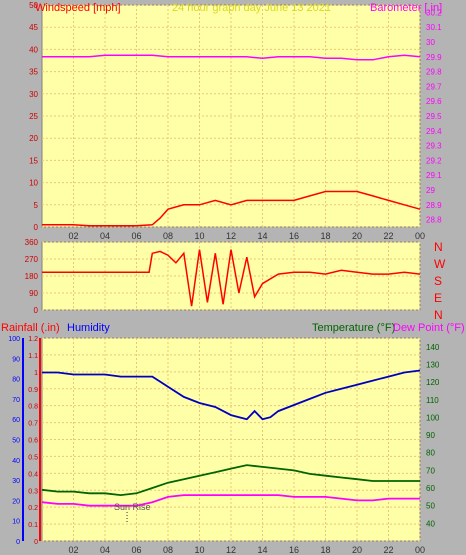  Describe the element at coordinates (18, 542) in the screenshot. I see `y-tick-label-humidity: 0` at that location.